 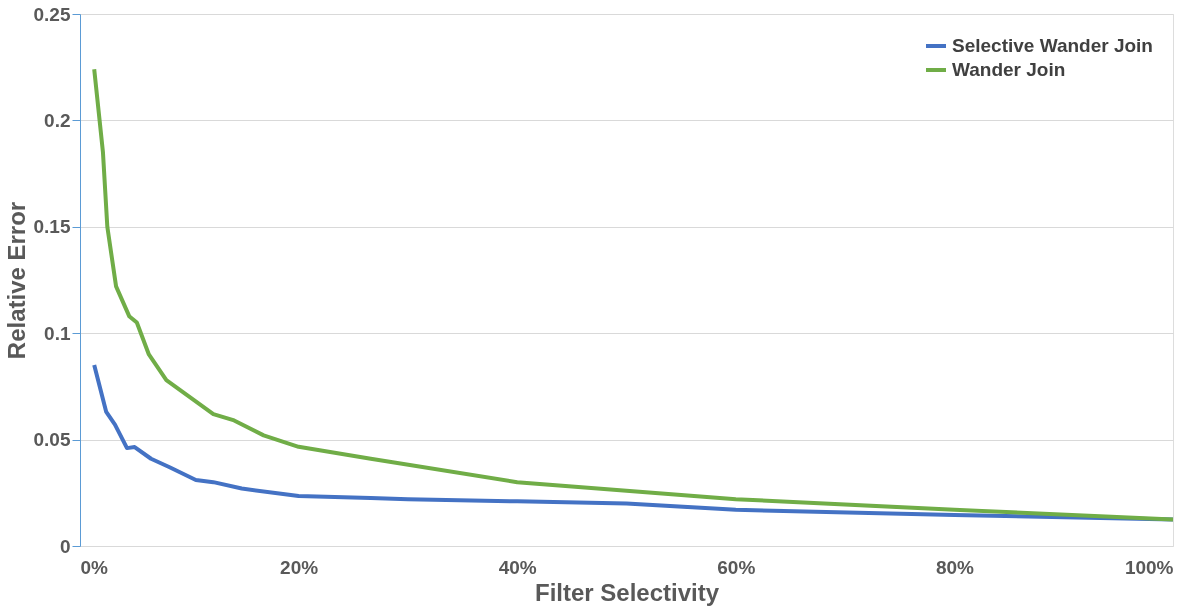 I want to click on x-tick-label: 80%, so click(x=955, y=567).